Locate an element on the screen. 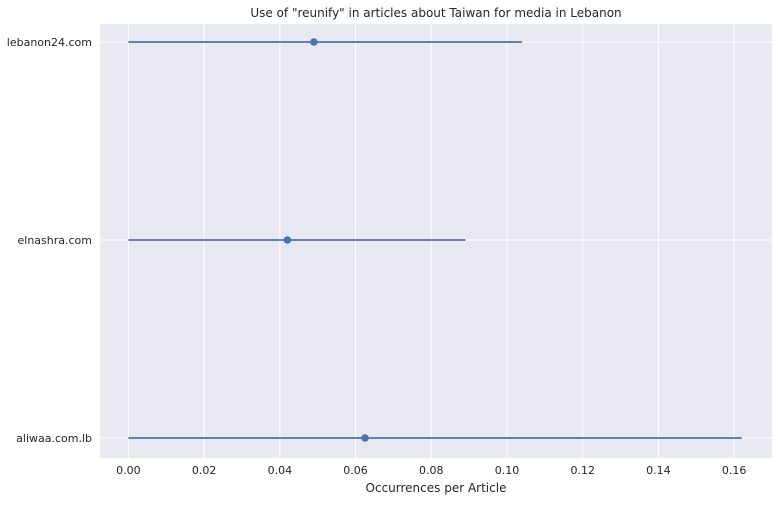  x-tick-label: 0.08 is located at coordinates (431, 470).